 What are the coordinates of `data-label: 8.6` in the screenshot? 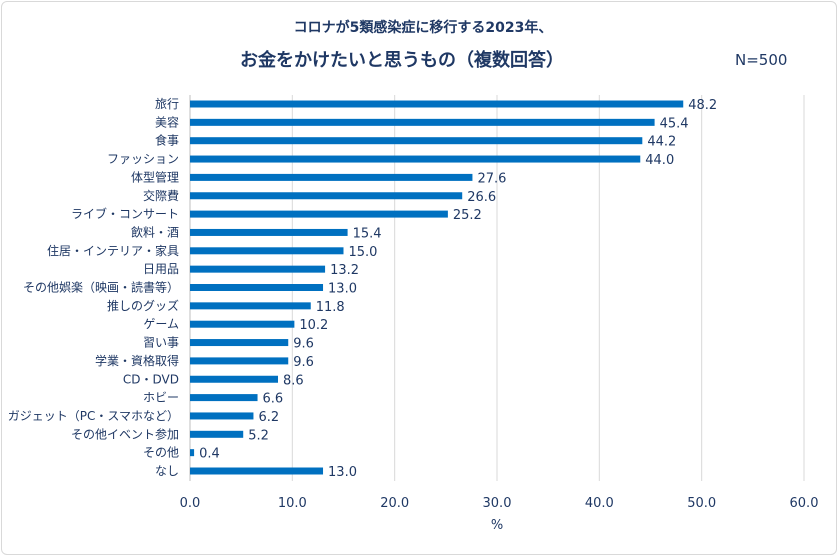 It's located at (293, 380).